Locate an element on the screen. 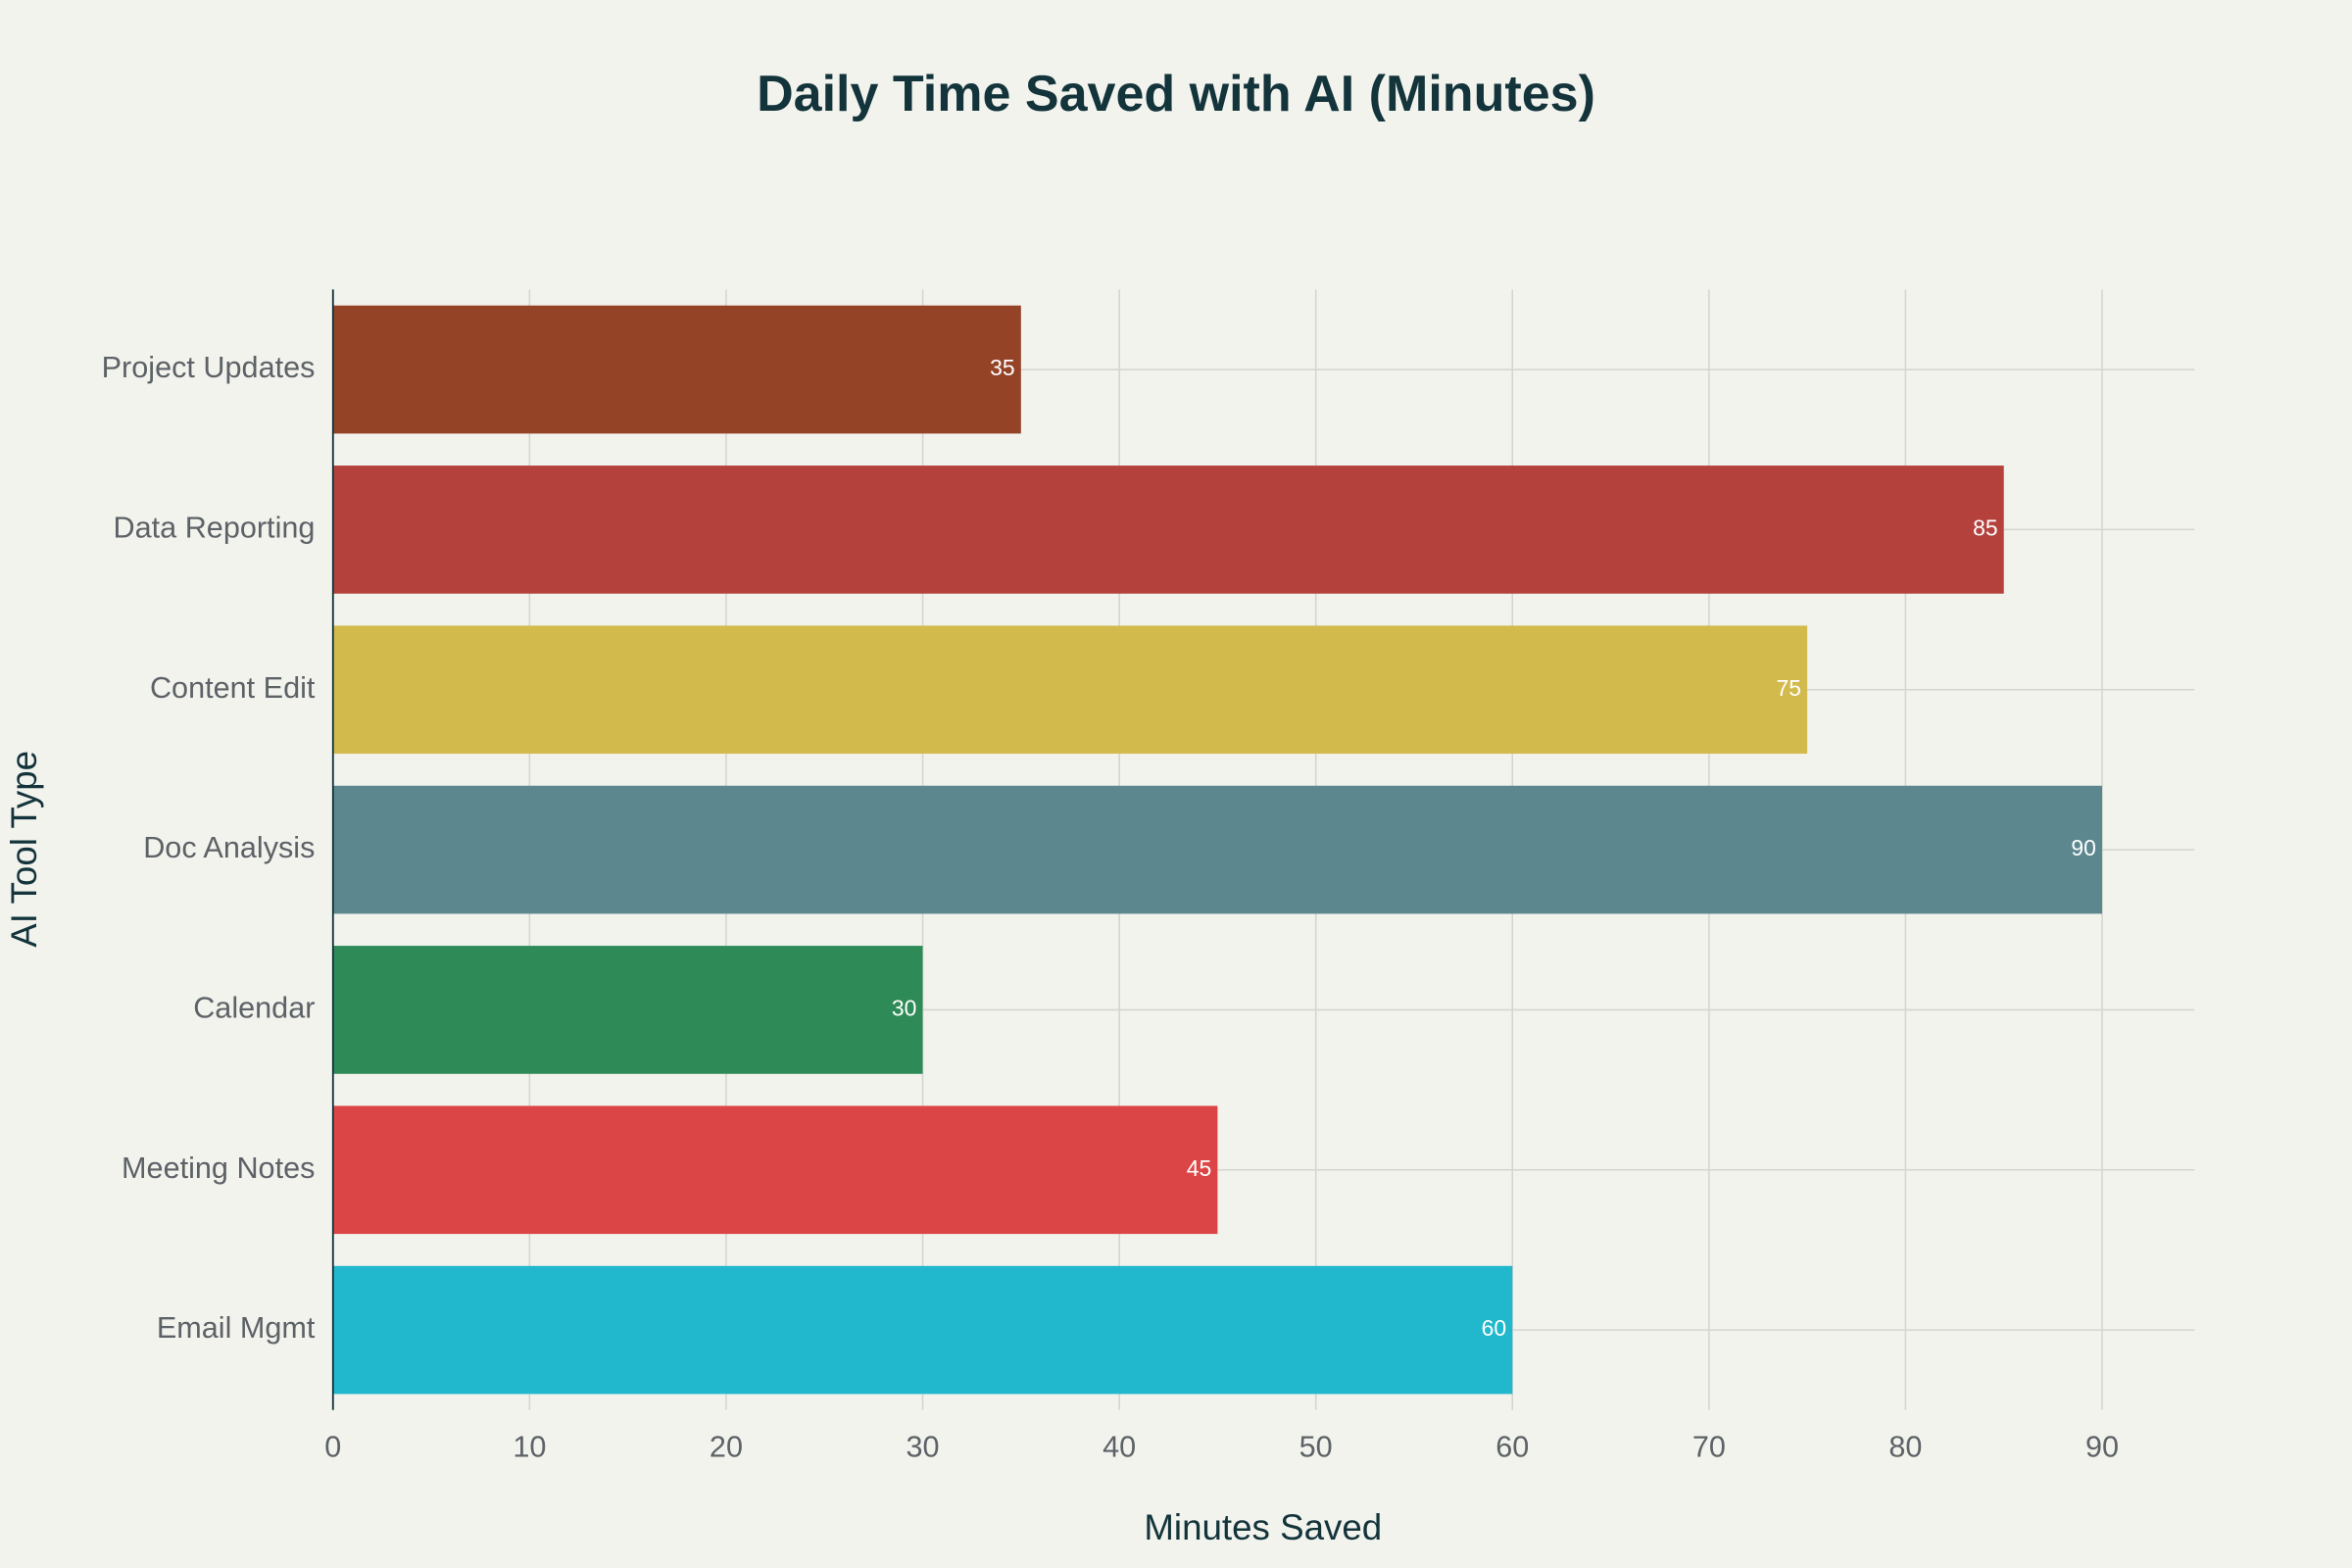 Image resolution: width=2352 pixels, height=1568 pixels. value-label: 45 is located at coordinates (1199, 1168).